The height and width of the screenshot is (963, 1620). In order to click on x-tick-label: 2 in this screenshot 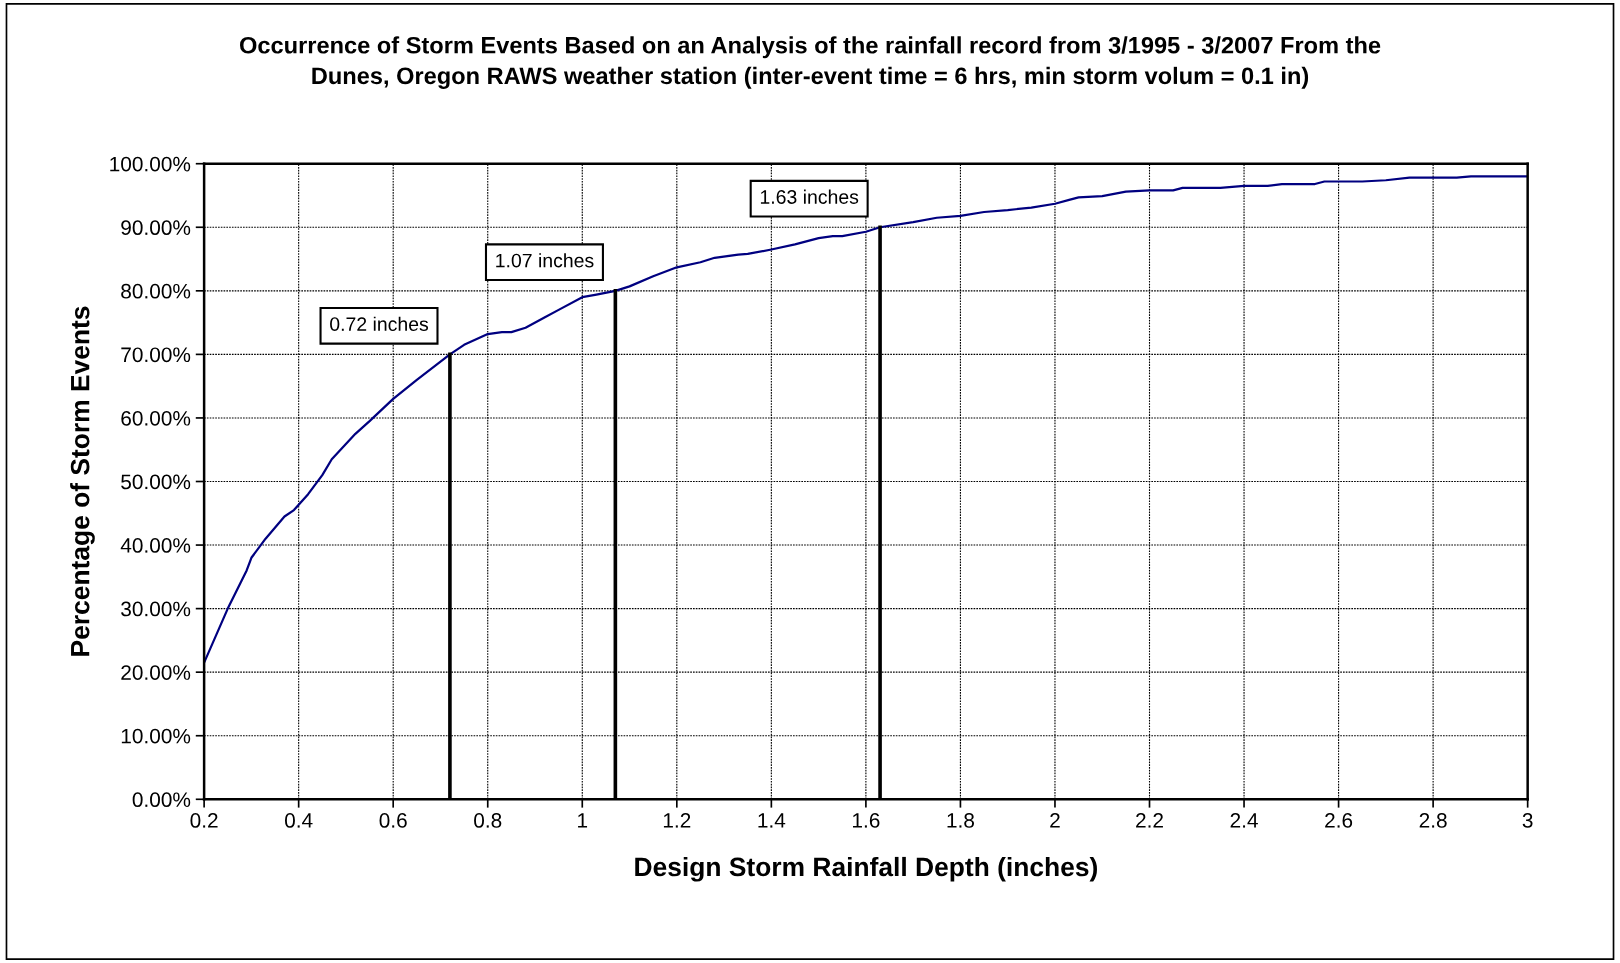, I will do `click(1055, 820)`.